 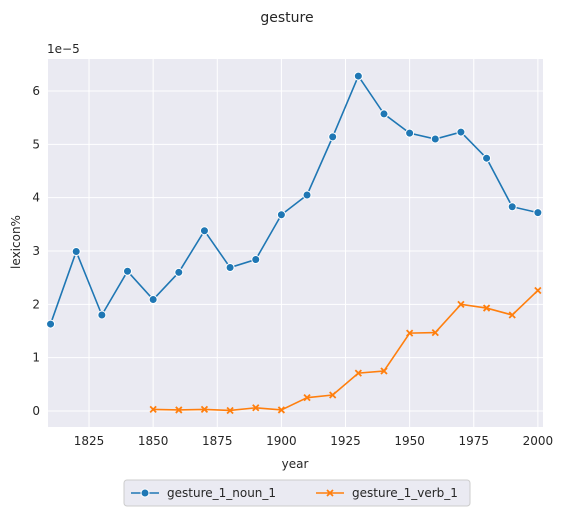 I want to click on x-tick-label: 1900, so click(x=281, y=441).